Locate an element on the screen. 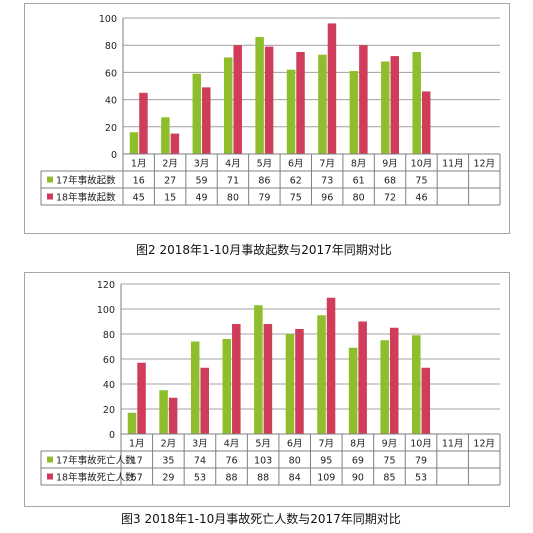 This screenshot has height=533, width=533. chart1-x-tick-label: 2月 is located at coordinates (170, 164).